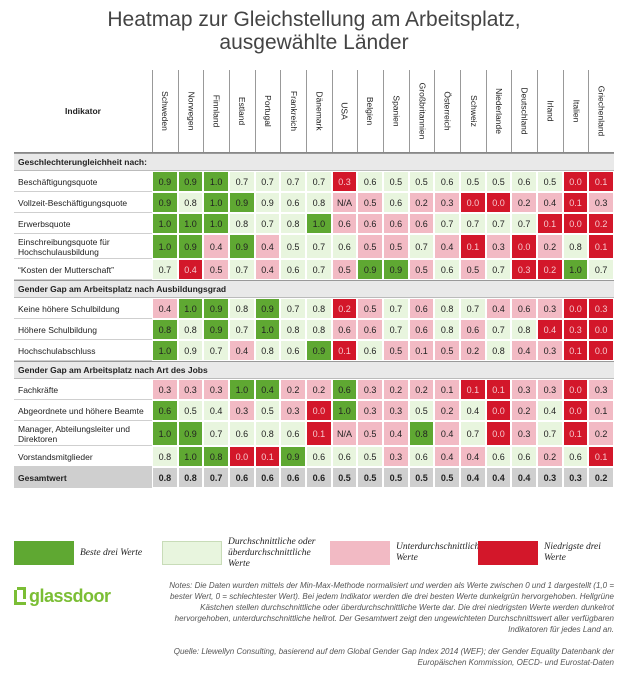 This screenshot has height=682, width=628. I want to click on legend-swatch-best, so click(44, 553).